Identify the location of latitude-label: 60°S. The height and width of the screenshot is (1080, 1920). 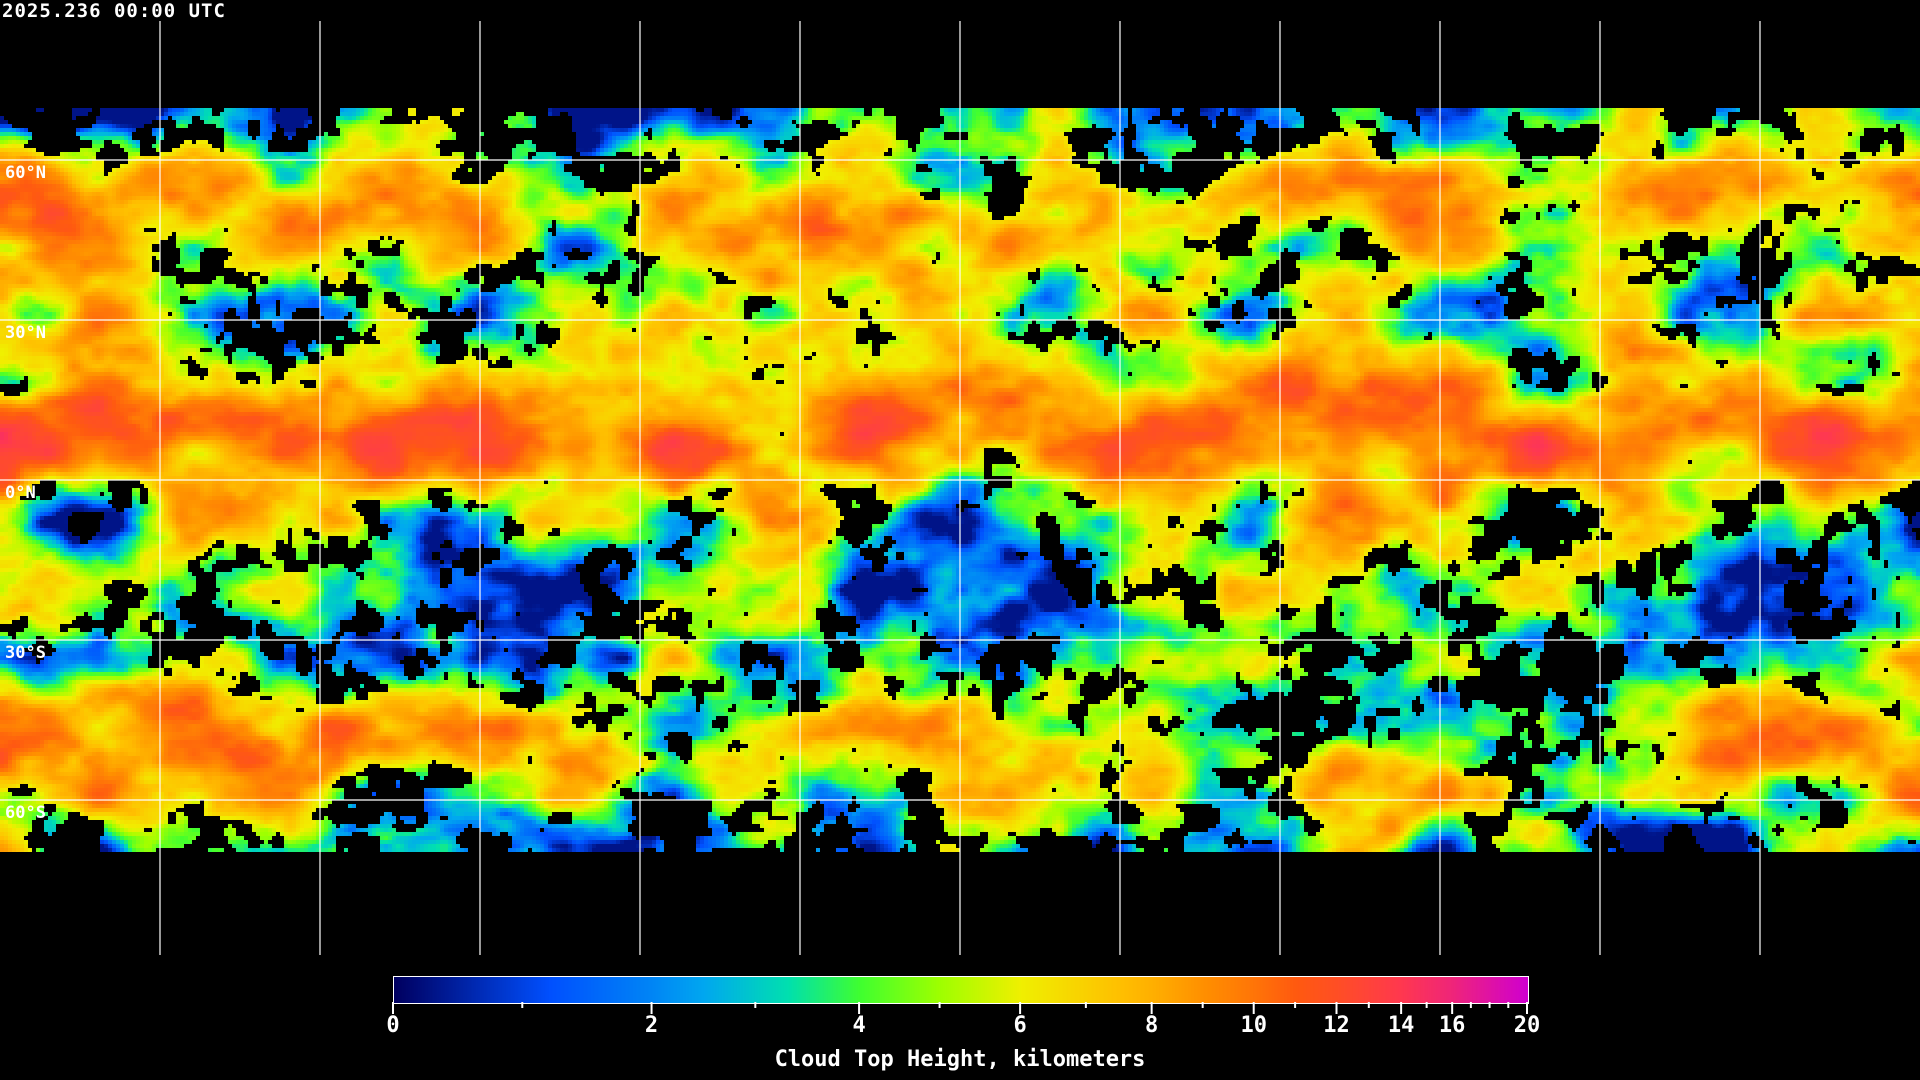
(25, 813).